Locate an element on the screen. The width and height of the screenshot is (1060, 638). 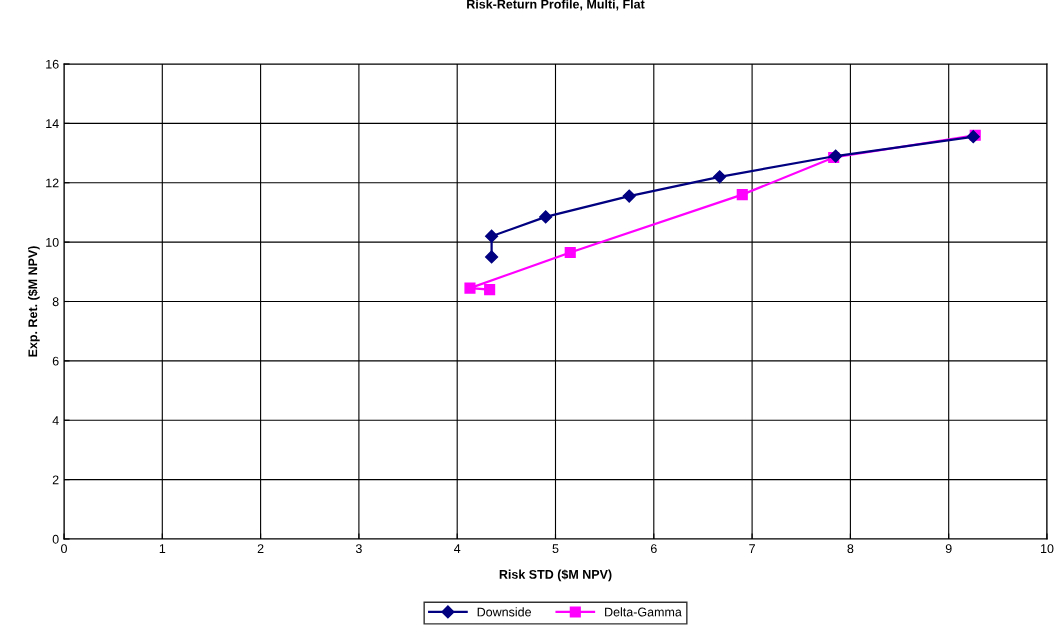
x-tick-label: 4 is located at coordinates (457, 548).